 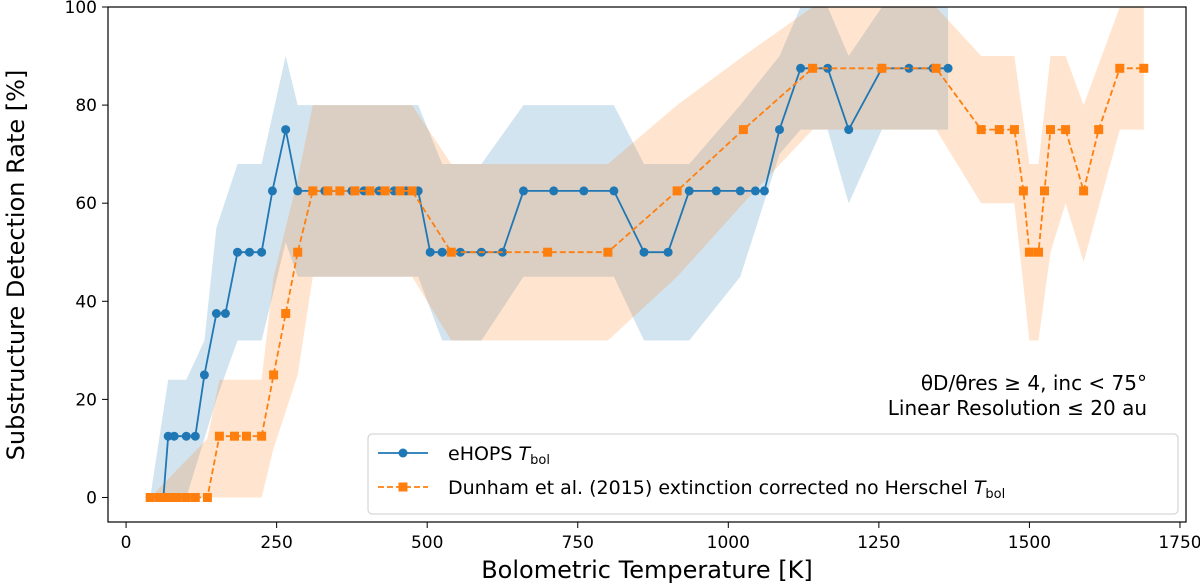 What do you see at coordinates (660, 537) in the screenshot?
I see `x-axis-ticks: 0 250 500 750 1000 1250 1500 1750` at bounding box center [660, 537].